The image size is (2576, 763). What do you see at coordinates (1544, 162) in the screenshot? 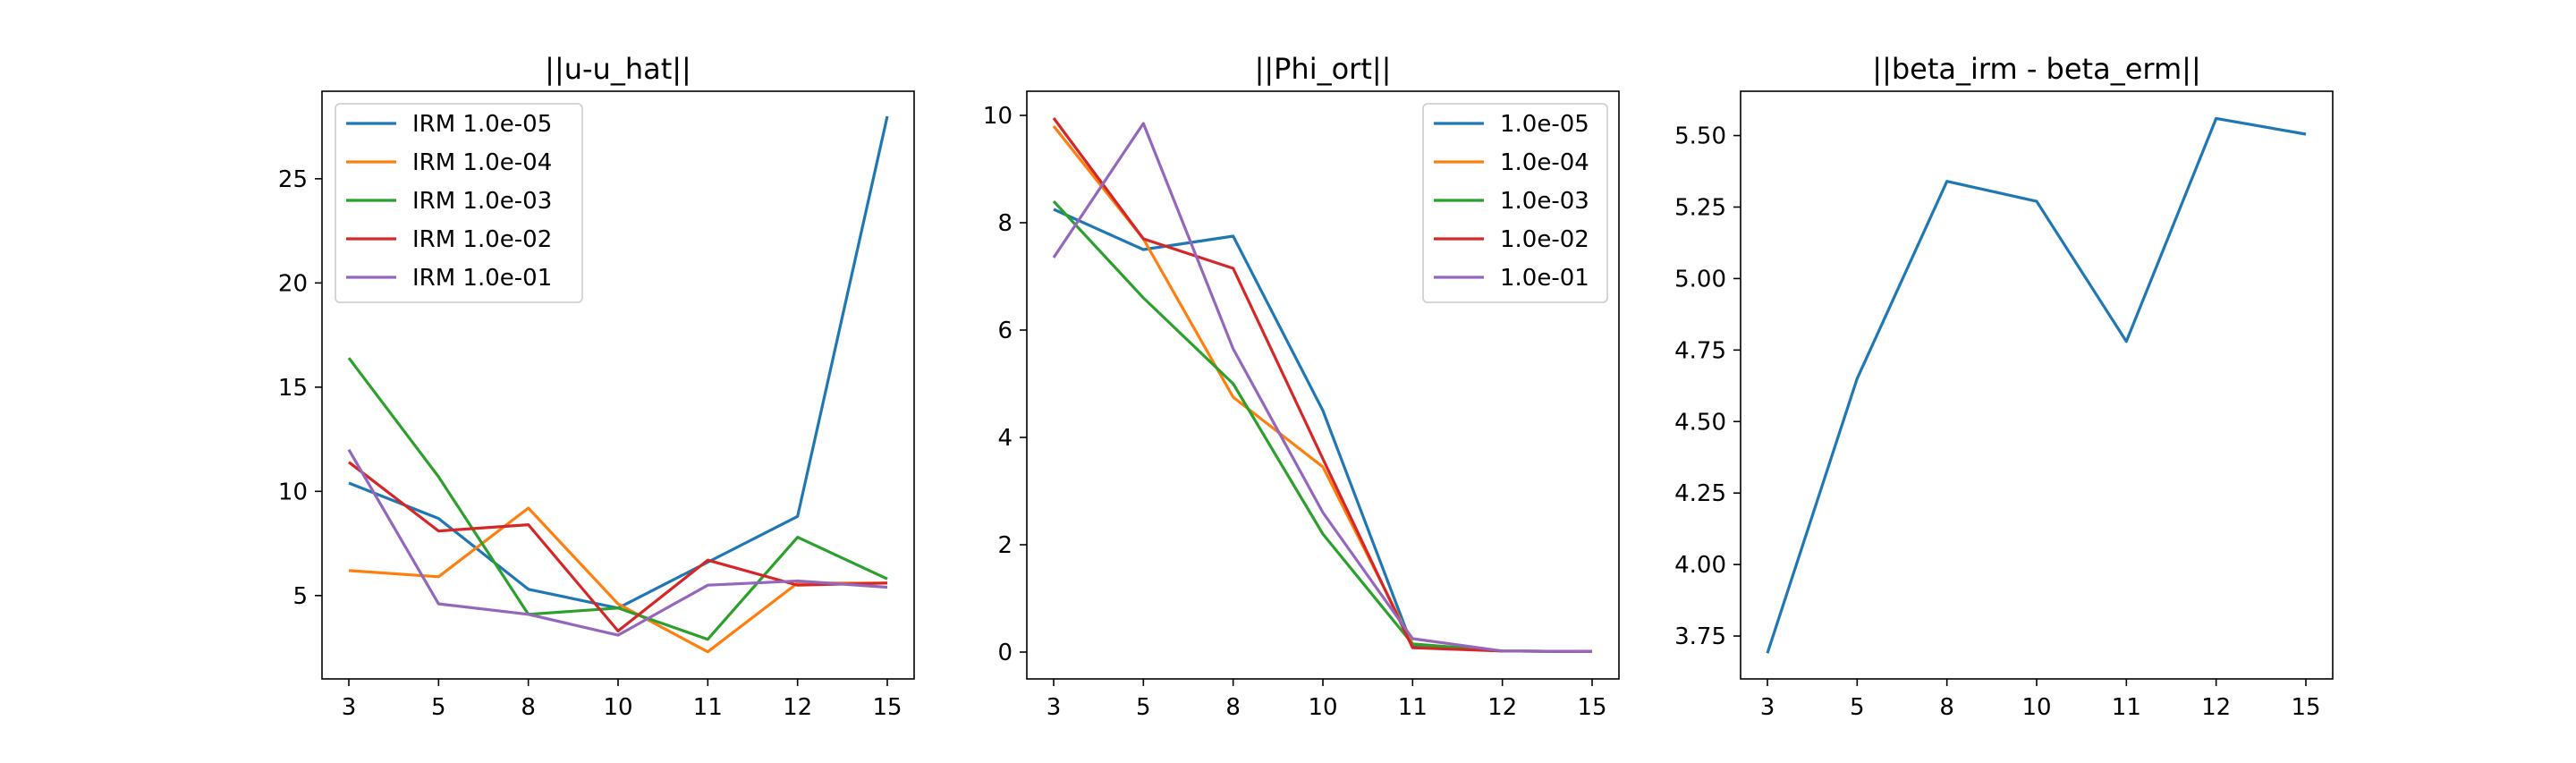
I see `legend-label-1: 1.0e-04` at bounding box center [1544, 162].